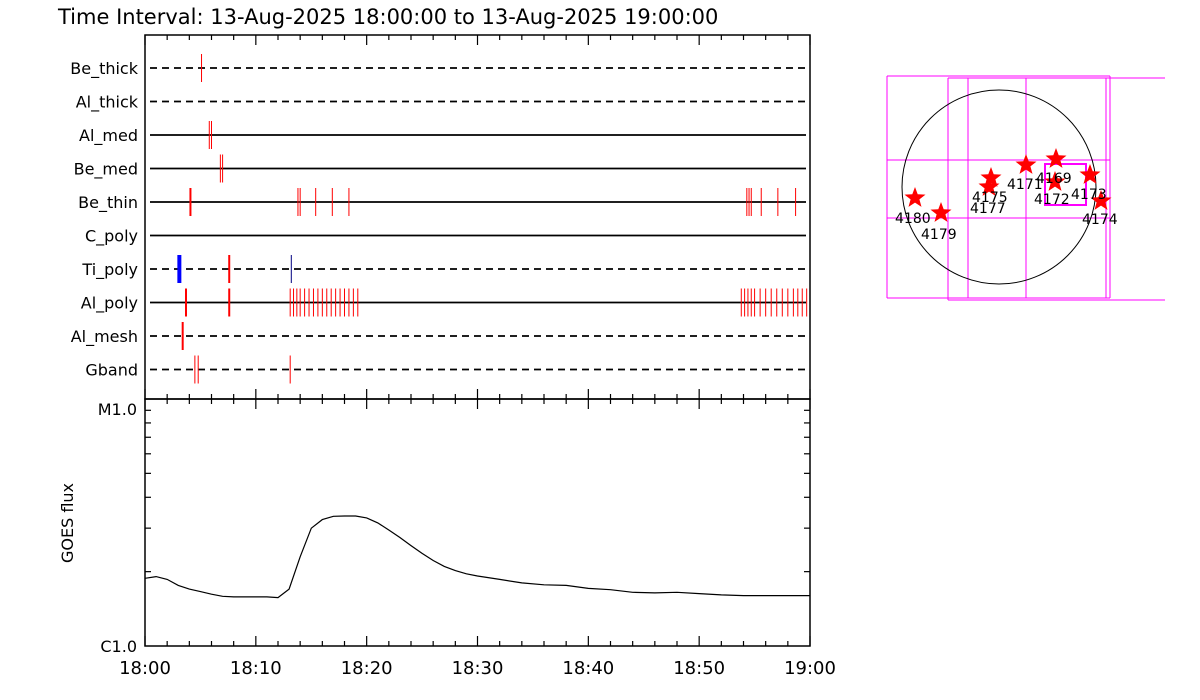 The image size is (1200, 700). I want to click on timeline-row-be-med: Be_med, so click(440, 168).